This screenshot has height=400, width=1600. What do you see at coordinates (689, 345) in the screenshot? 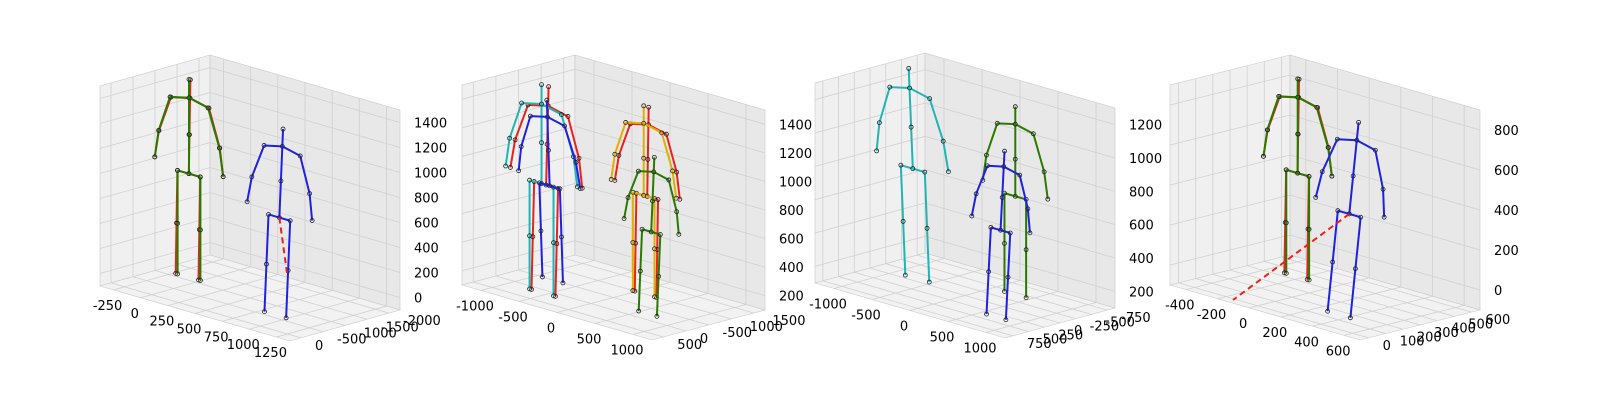
I see `y-tick-label: 500` at bounding box center [689, 345].